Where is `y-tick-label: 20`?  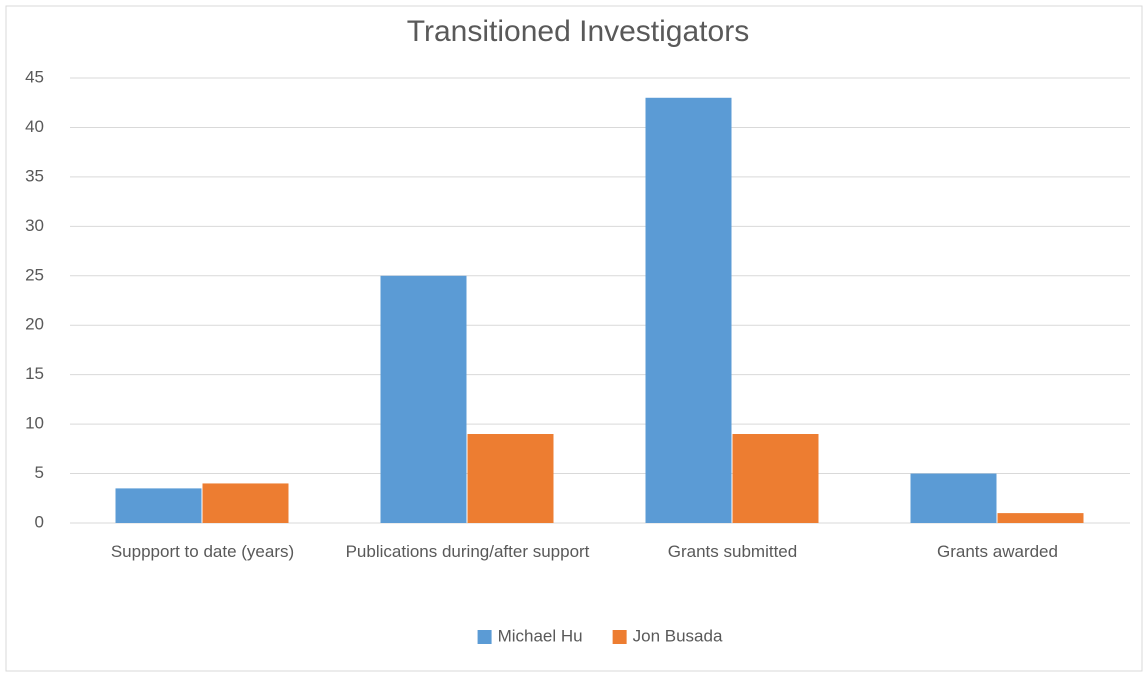 y-tick-label: 20 is located at coordinates (34, 324).